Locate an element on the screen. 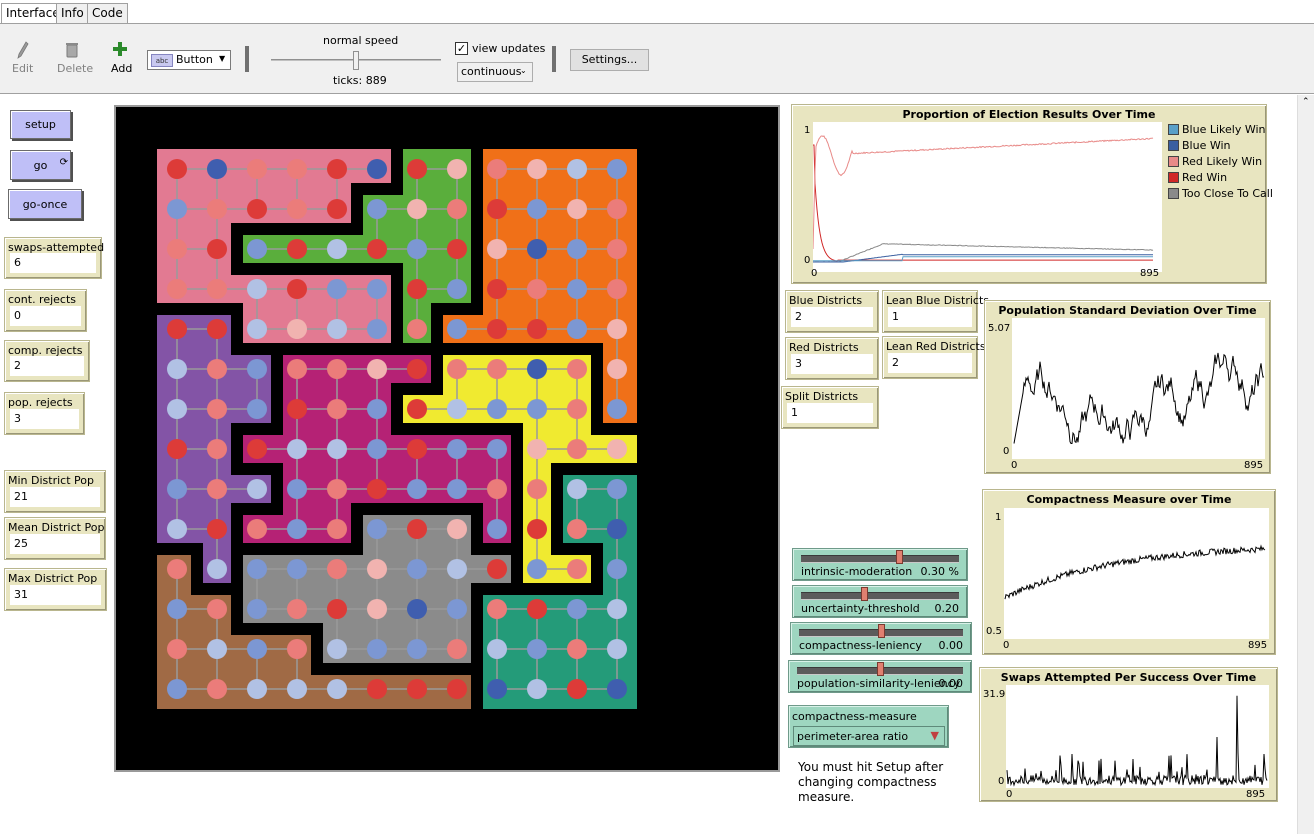 Image resolution: width=1314 pixels, height=834 pixels. slider-intrinsic-moderation: intrinsic-moderation 0.30 % is located at coordinates (880, 564).